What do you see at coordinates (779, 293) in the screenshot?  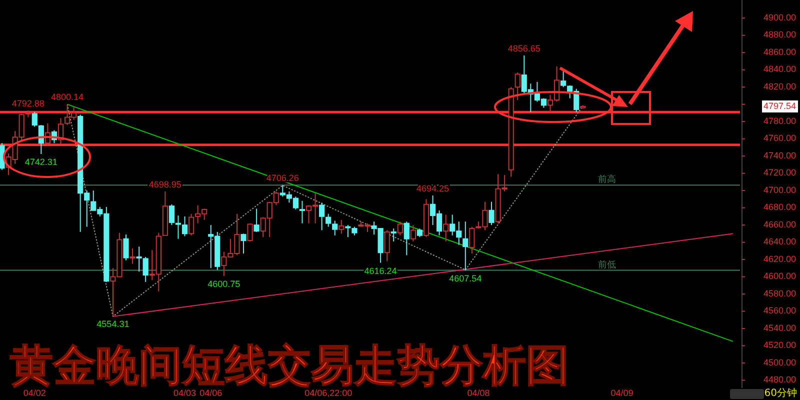 I see `y-tick-label: 4580.00` at bounding box center [779, 293].